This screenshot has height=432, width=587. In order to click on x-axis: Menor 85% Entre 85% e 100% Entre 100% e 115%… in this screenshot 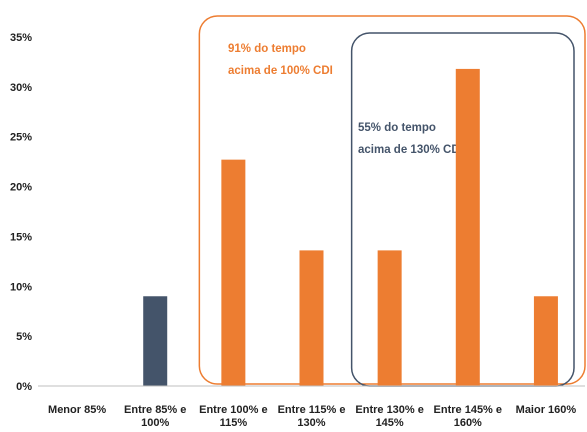, I will do `click(311, 407)`.